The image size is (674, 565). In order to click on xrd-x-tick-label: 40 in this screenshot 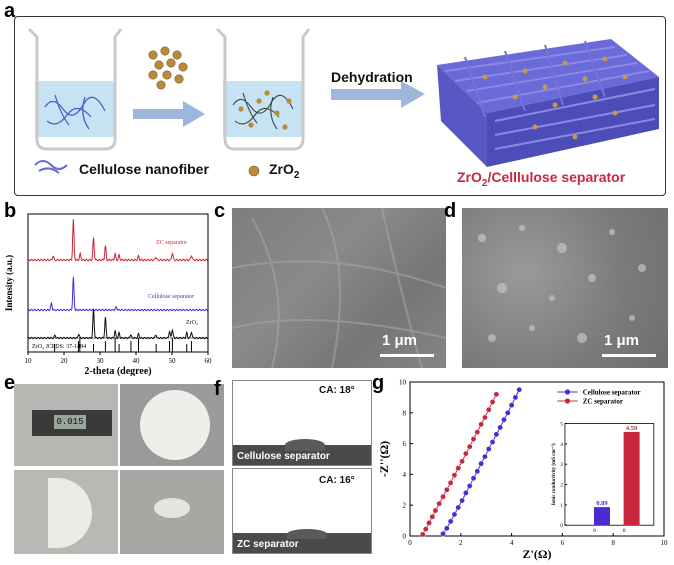, I will do `click(137, 361)`.